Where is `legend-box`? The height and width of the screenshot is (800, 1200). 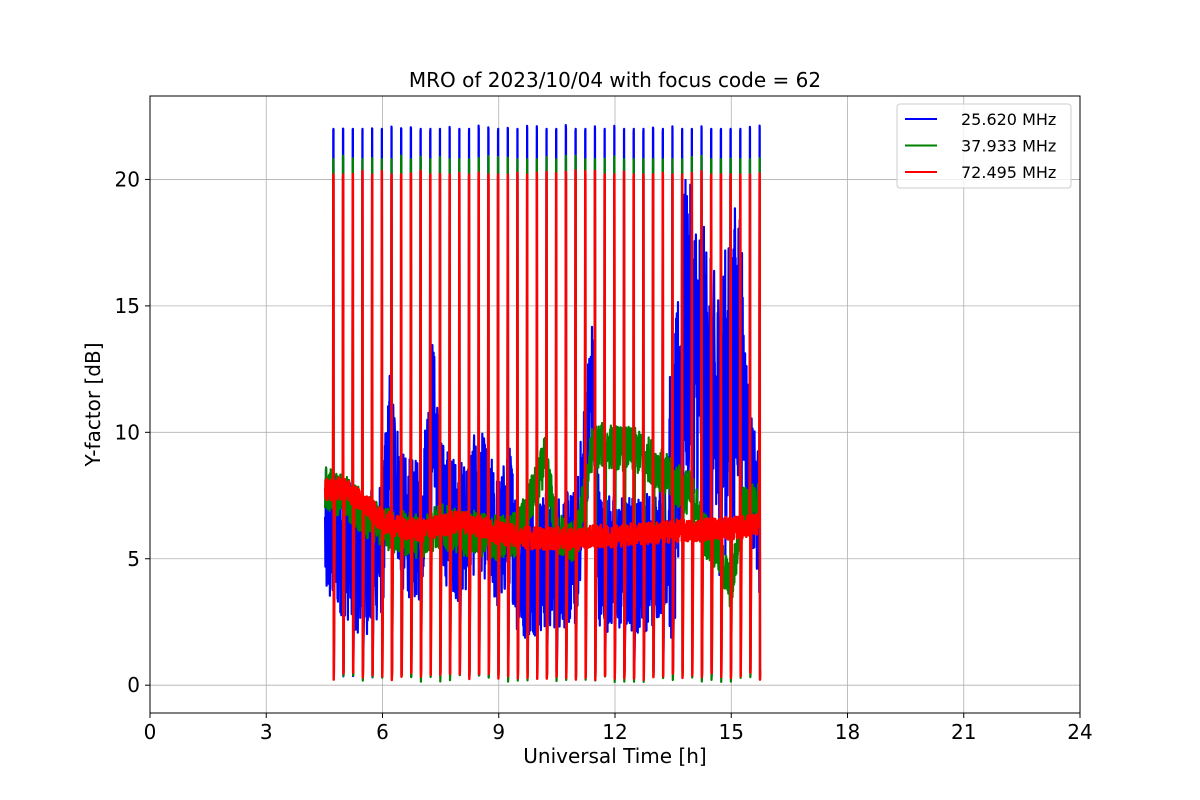
legend-box is located at coordinates (984, 146).